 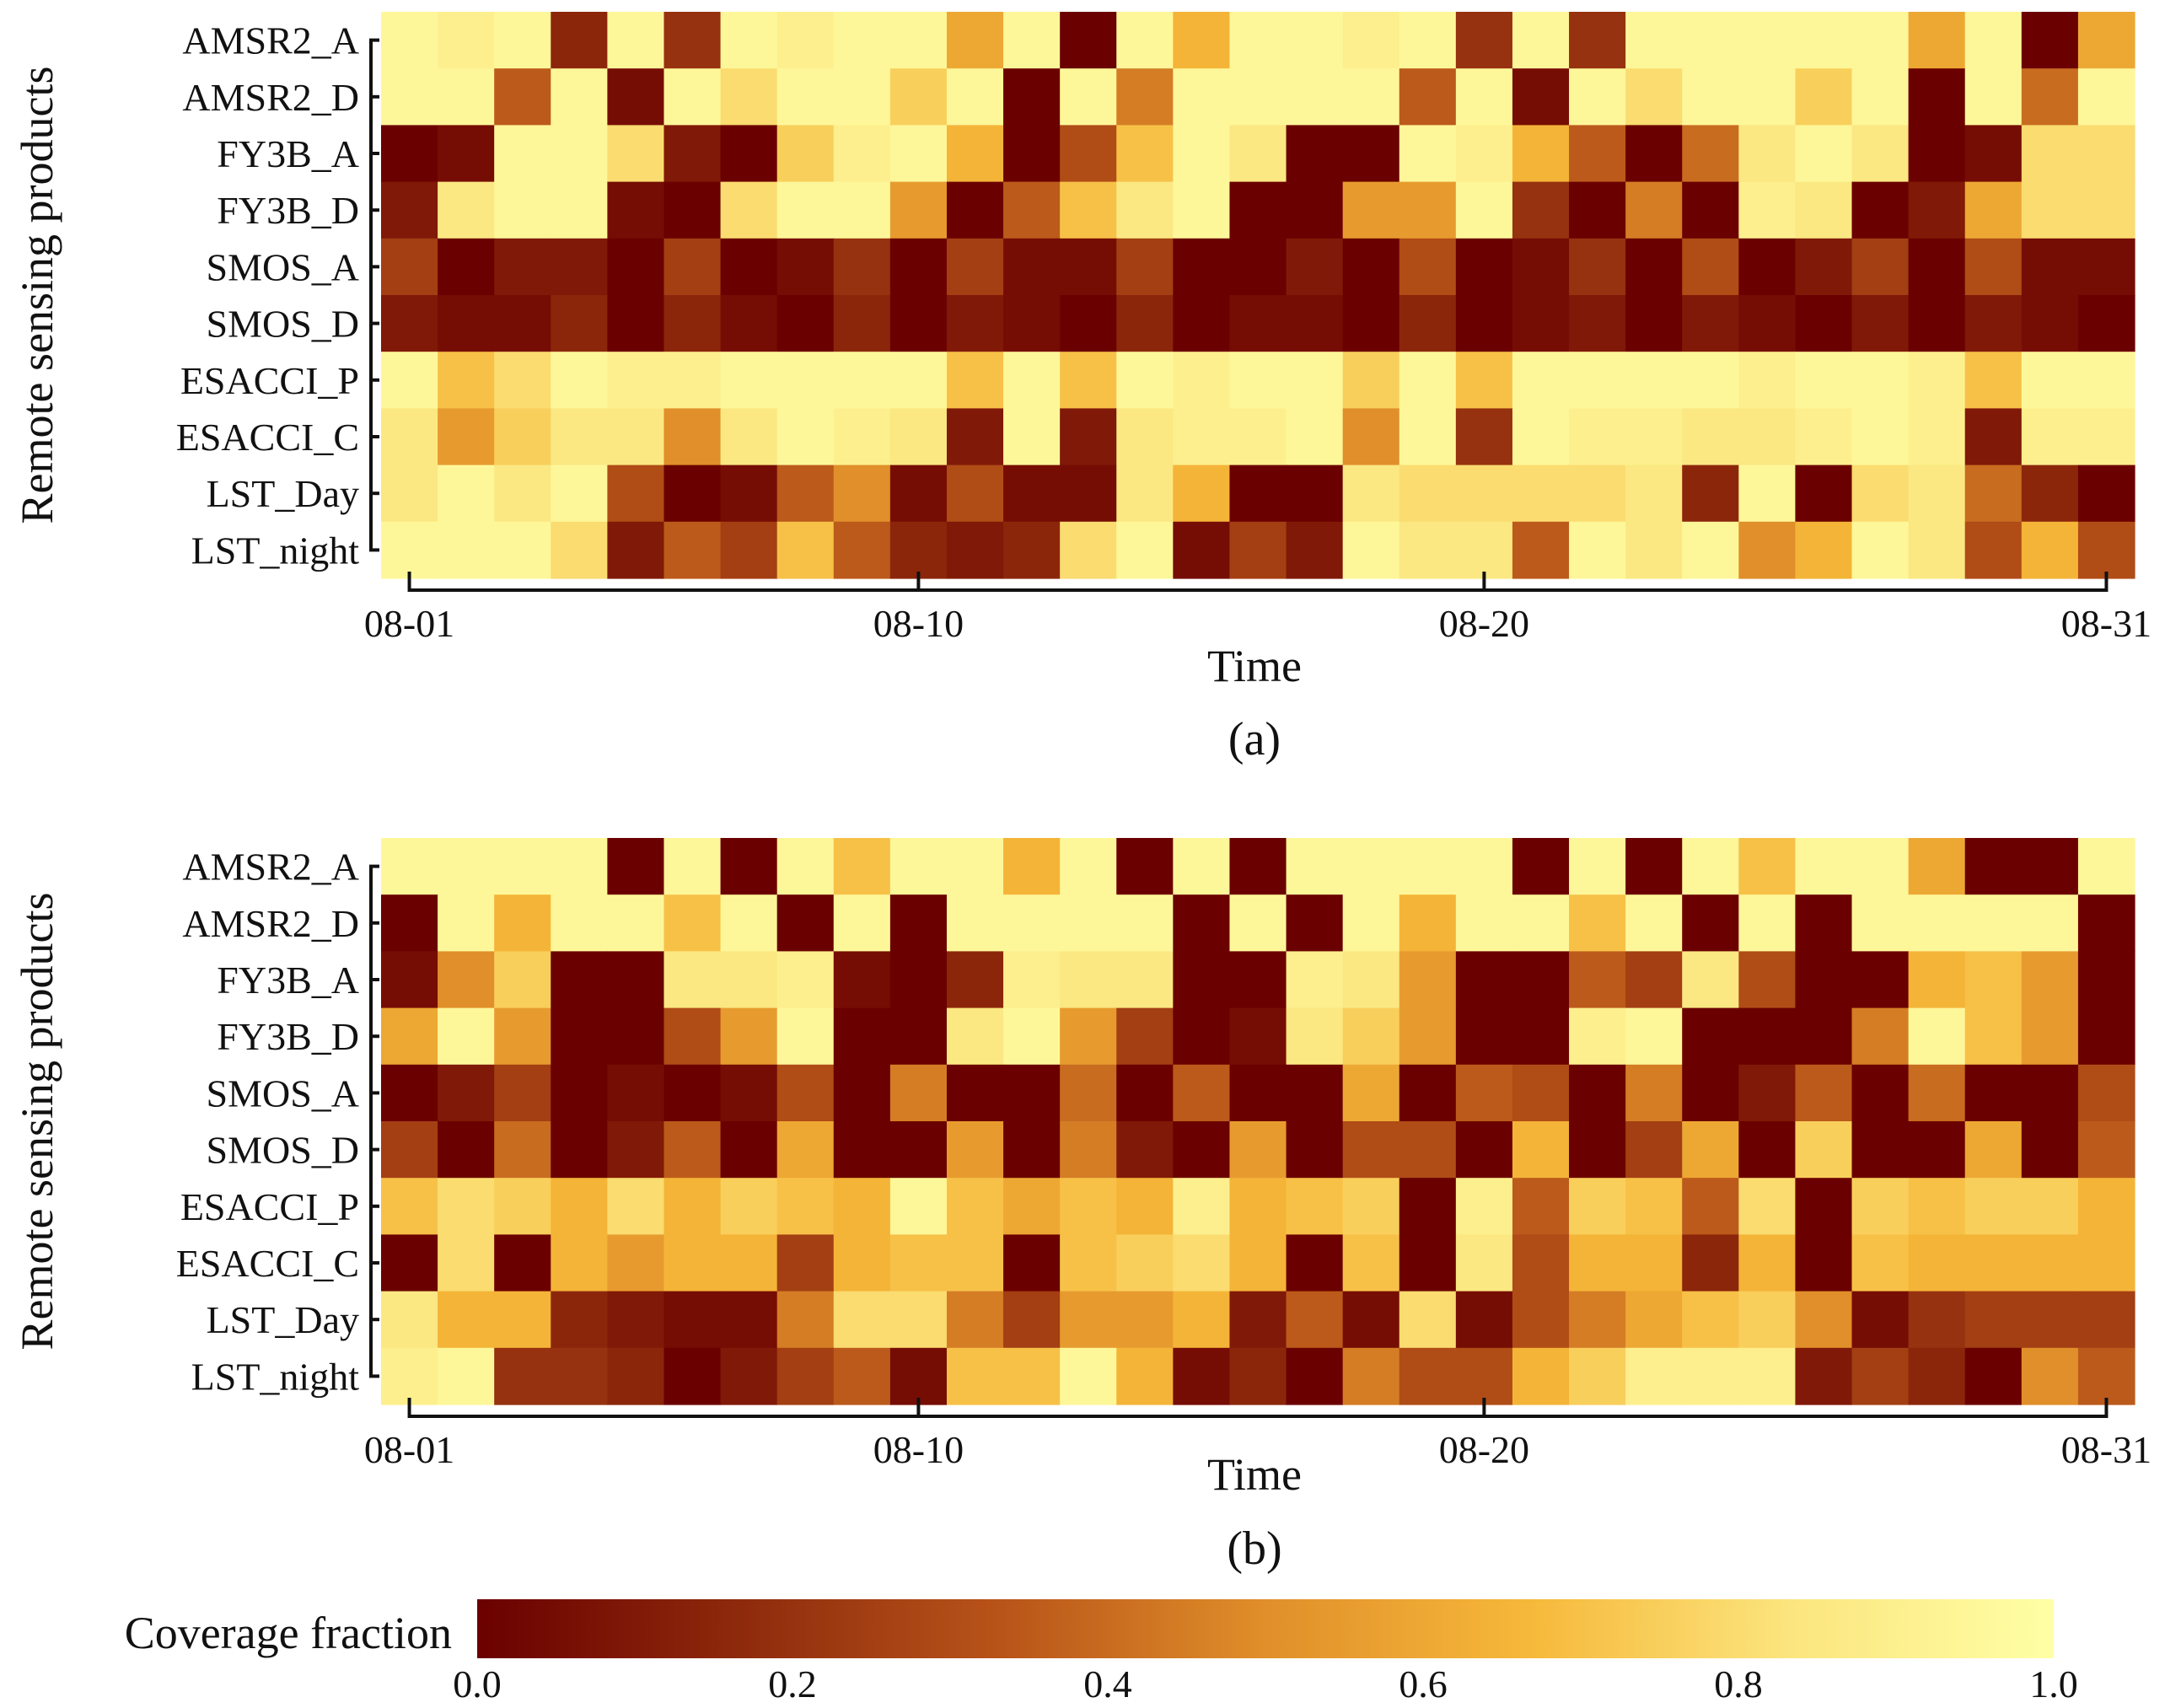 I want to click on row-label: AMSR2_D, so click(x=270, y=98).